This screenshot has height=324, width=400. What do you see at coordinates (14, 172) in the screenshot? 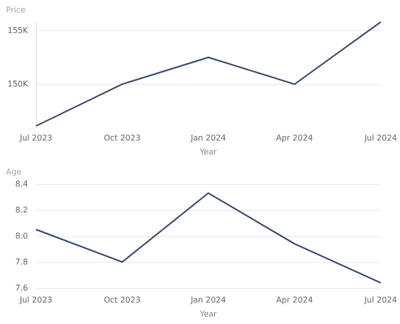
I see `y-axis-title: Age` at bounding box center [14, 172].